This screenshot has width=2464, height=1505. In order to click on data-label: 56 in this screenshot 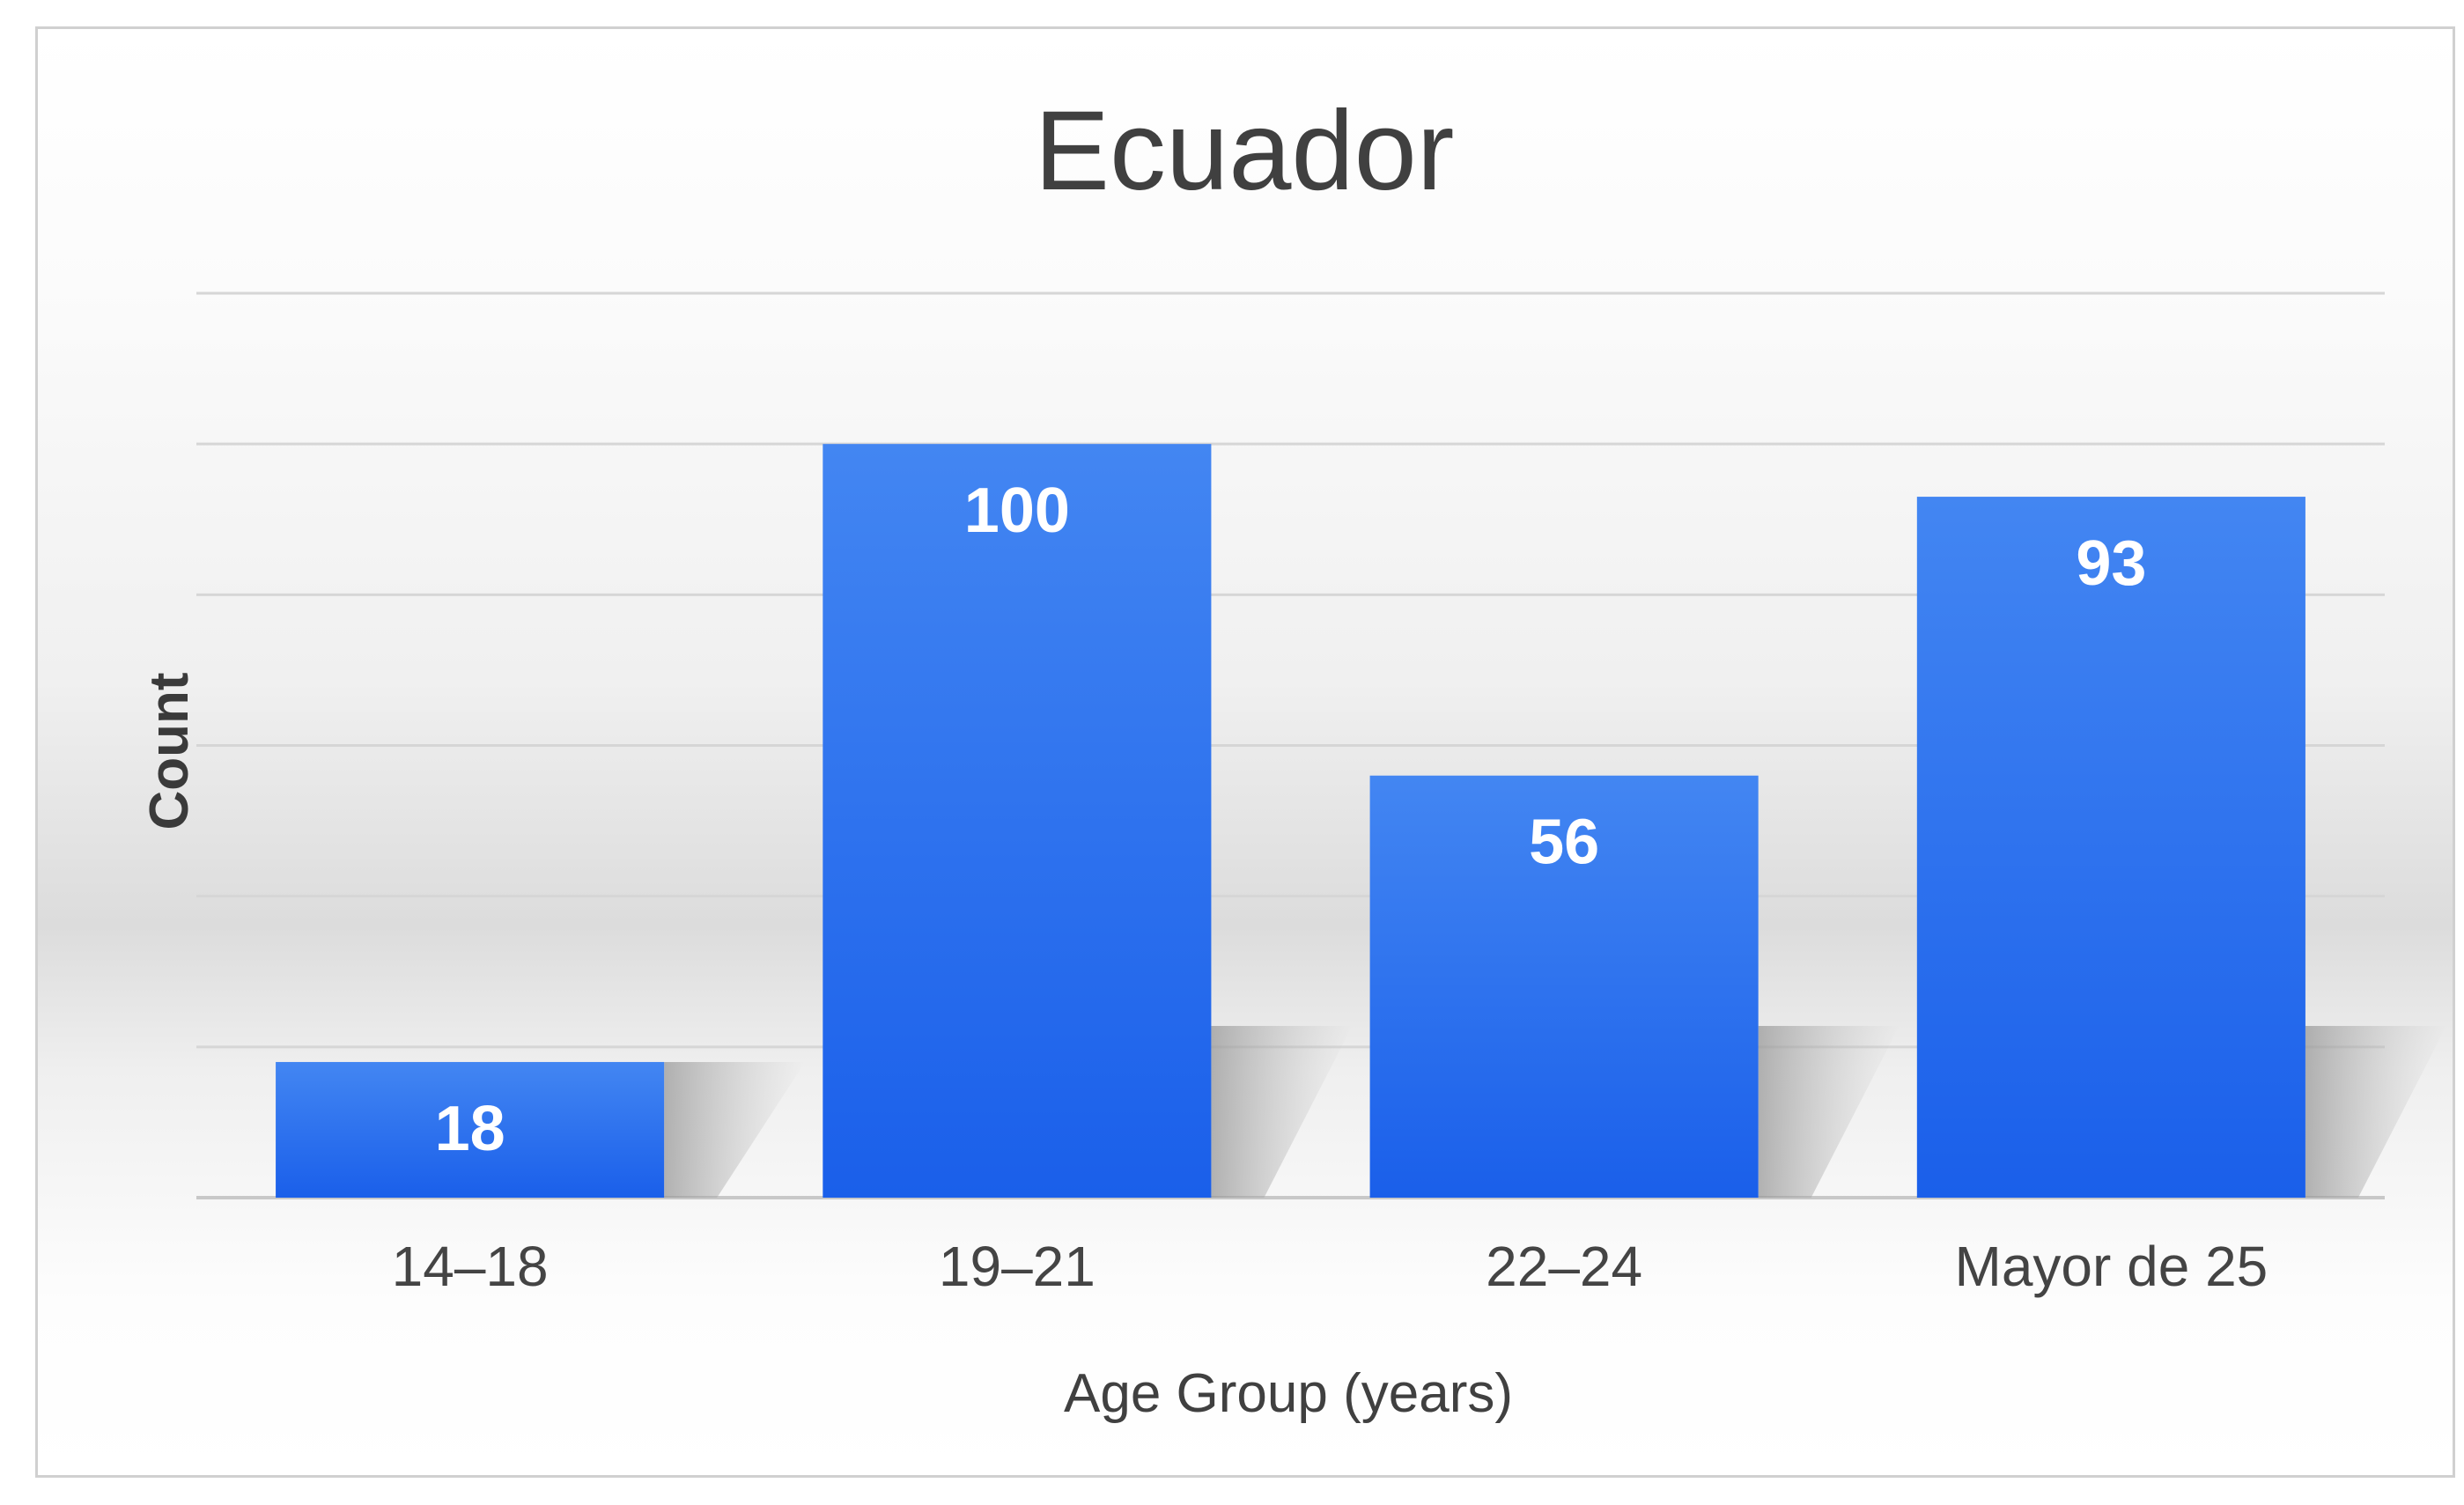, I will do `click(1564, 843)`.